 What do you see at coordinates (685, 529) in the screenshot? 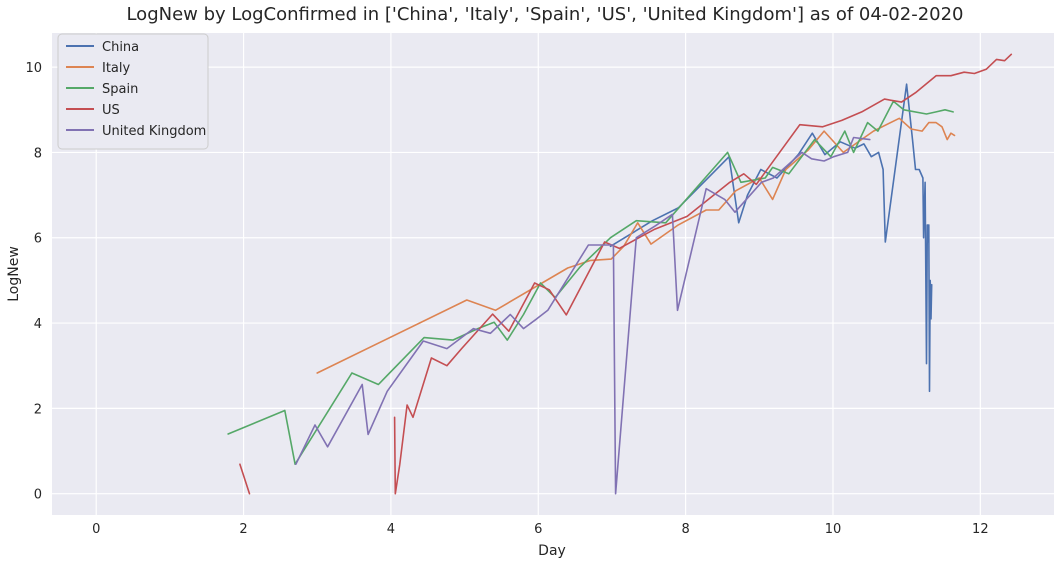
I see `x-tick-label: 8` at bounding box center [685, 529].